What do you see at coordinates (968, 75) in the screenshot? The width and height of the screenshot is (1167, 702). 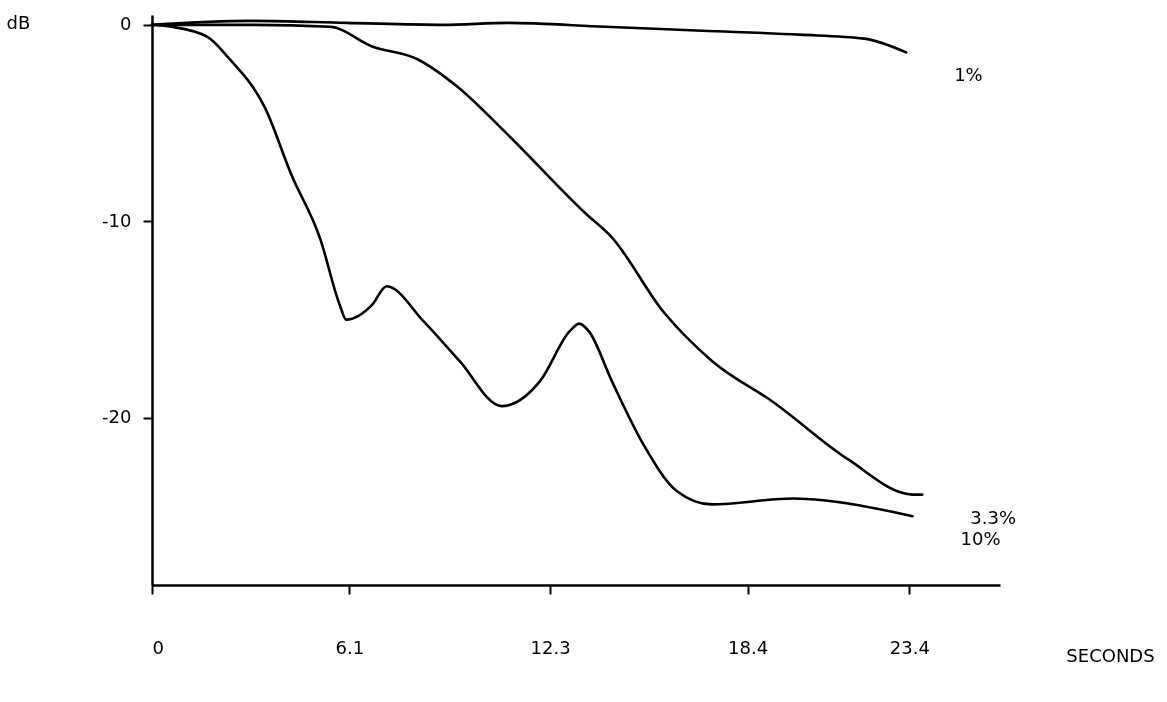 I see `text: 1%` at bounding box center [968, 75].